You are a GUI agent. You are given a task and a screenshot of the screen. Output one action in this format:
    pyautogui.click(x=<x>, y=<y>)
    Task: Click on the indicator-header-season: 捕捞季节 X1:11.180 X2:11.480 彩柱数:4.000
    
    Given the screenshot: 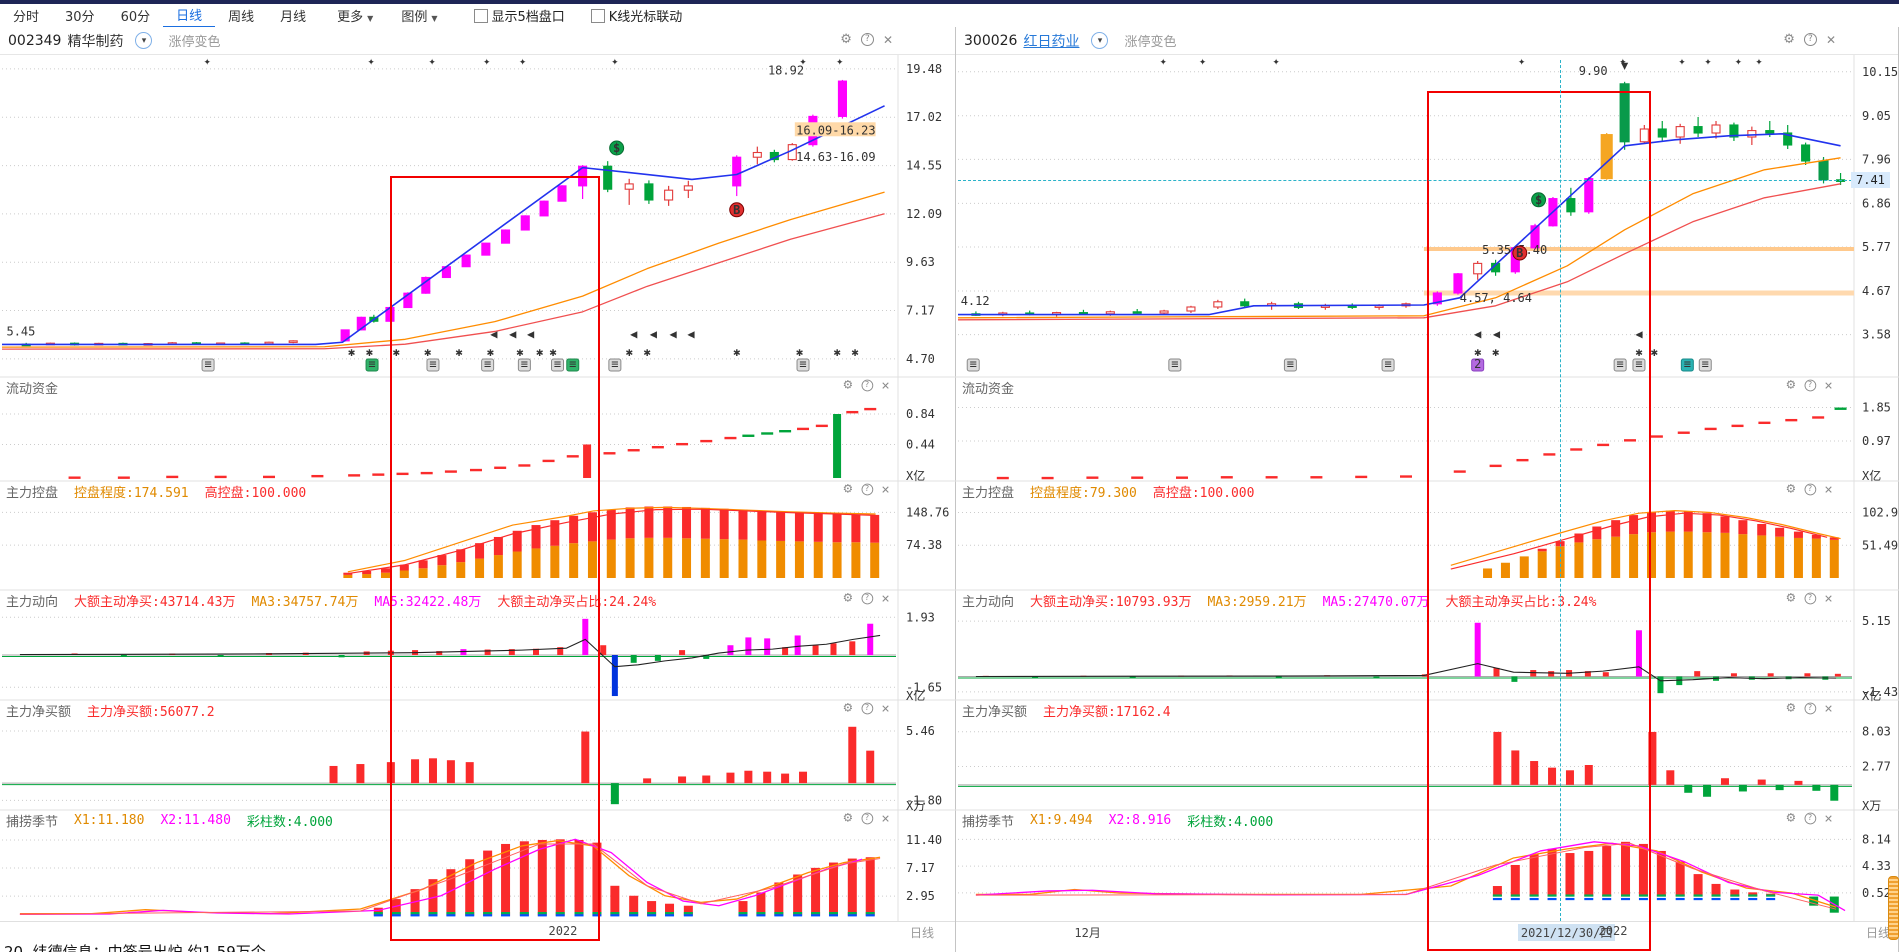 What is the action you would take?
    pyautogui.click(x=169, y=820)
    